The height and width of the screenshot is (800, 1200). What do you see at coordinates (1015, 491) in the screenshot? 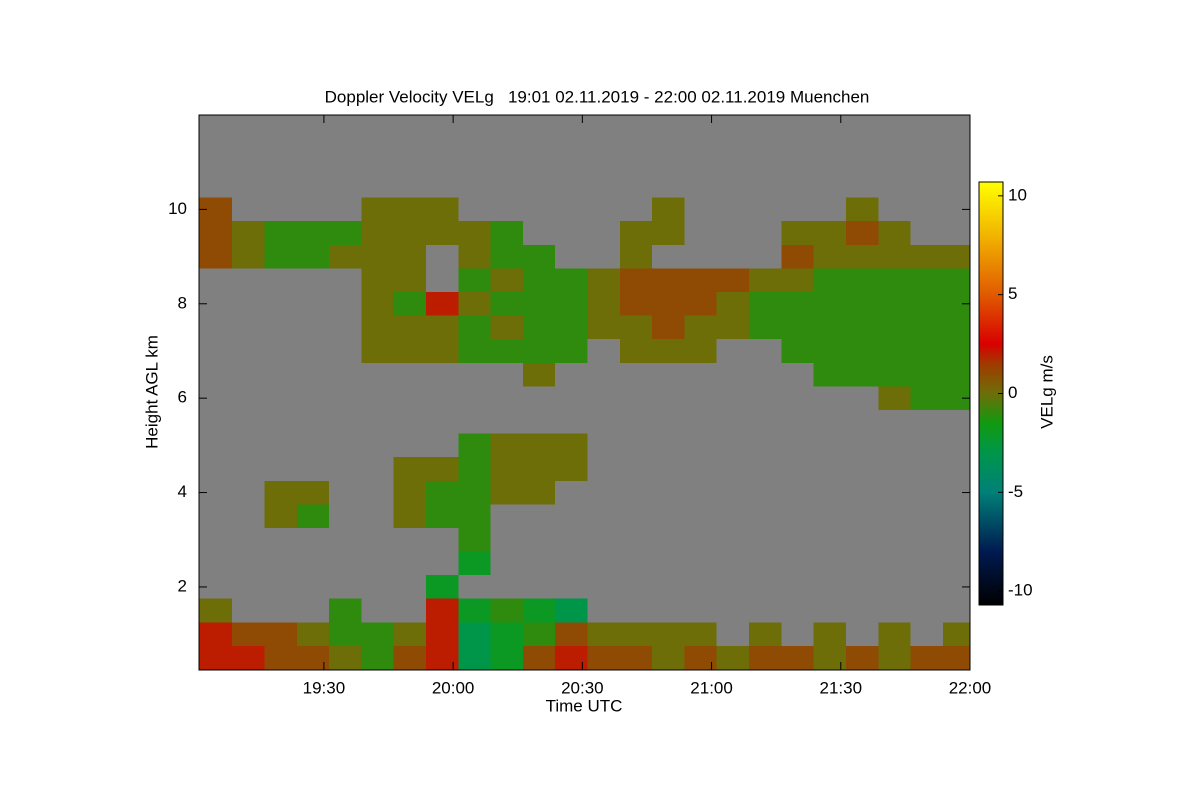
I see `colorbar-tick-label: -5` at bounding box center [1015, 491].